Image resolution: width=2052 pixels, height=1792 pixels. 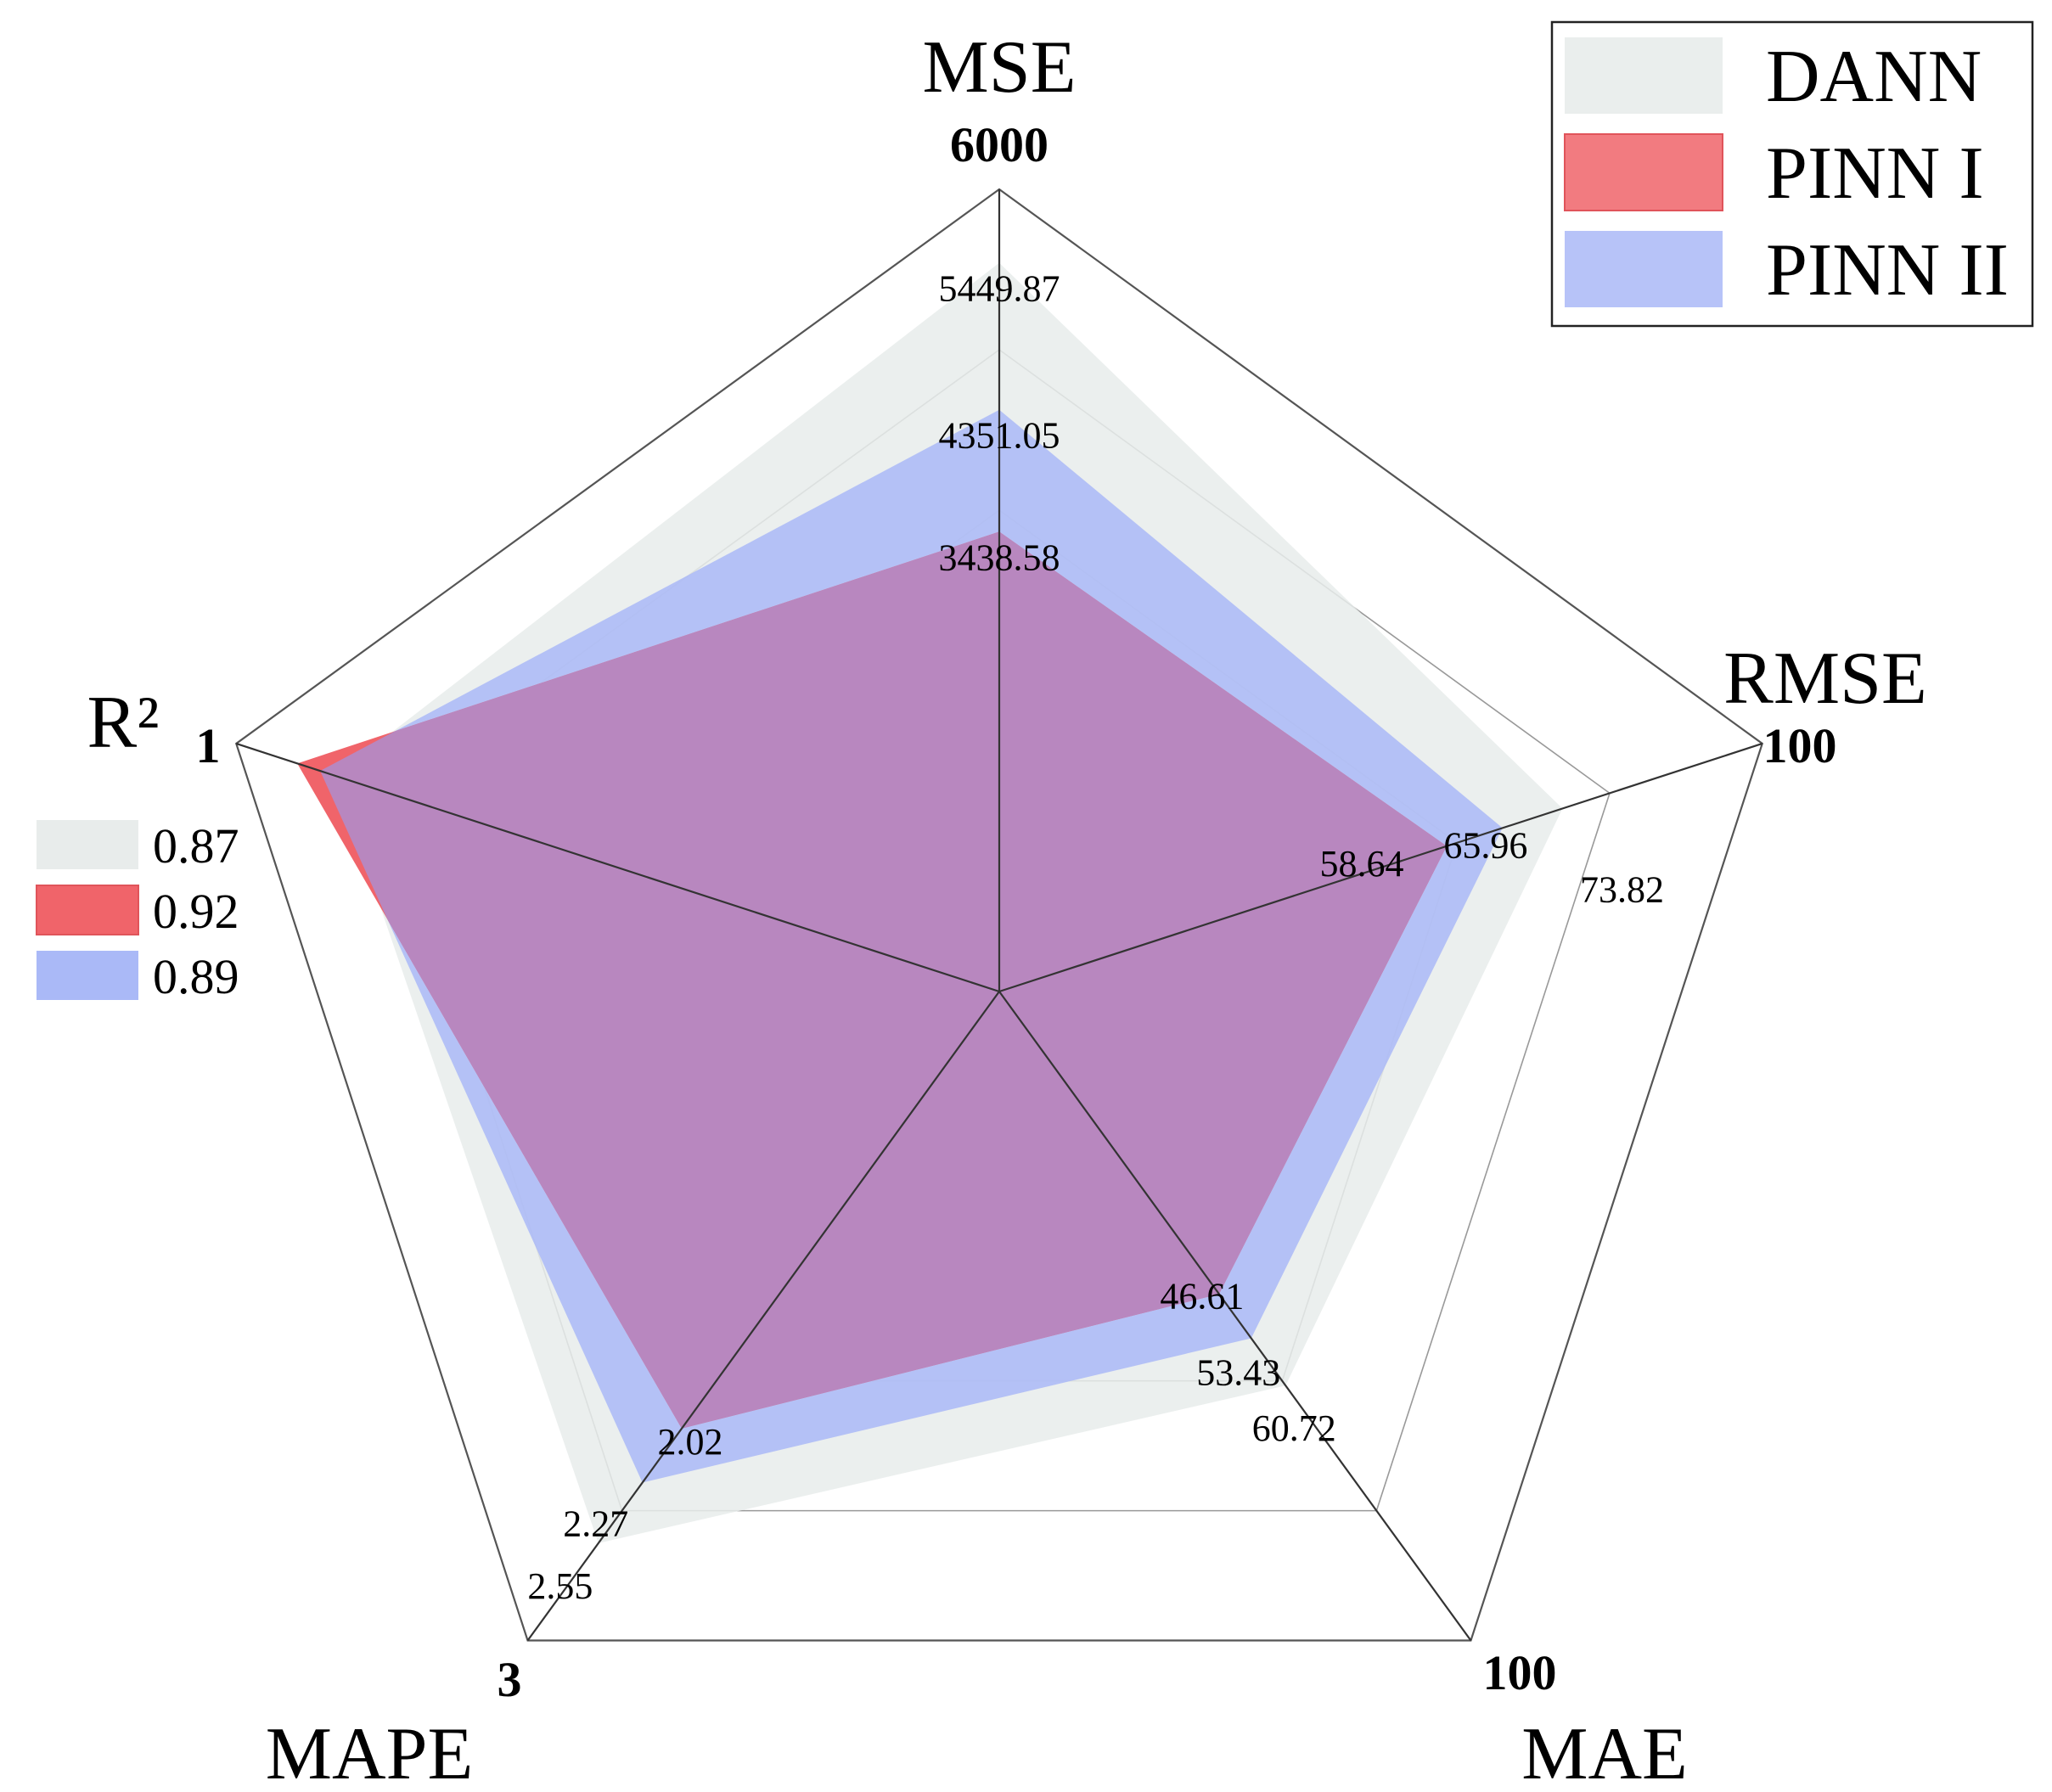 I want to click on value-label-dann-3: 2.55, so click(x=560, y=1586).